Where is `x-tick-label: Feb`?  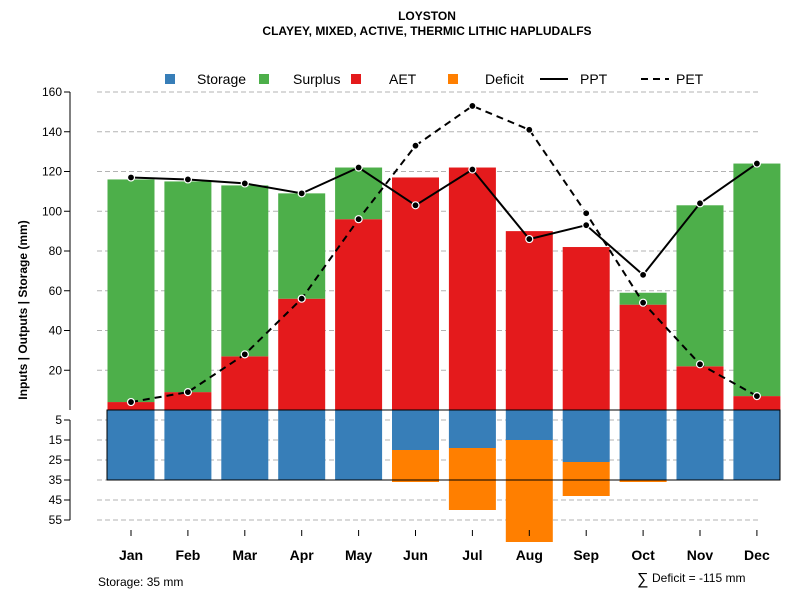
x-tick-label: Feb is located at coordinates (187, 555).